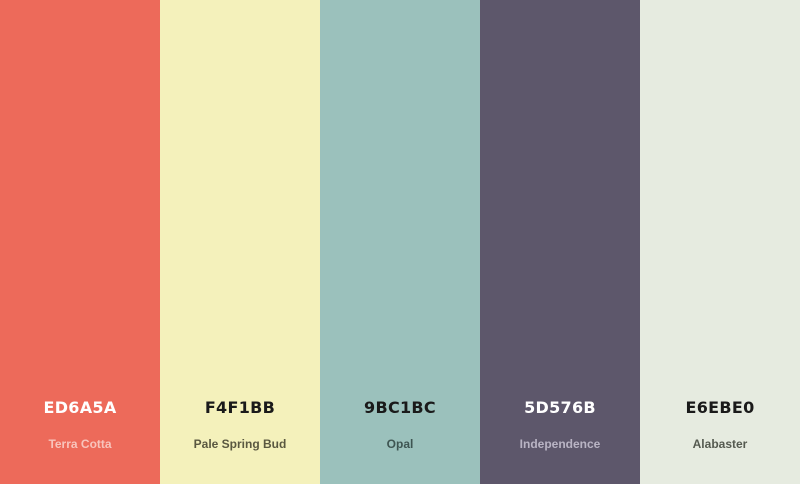 The width and height of the screenshot is (800, 484). Describe the element at coordinates (80, 444) in the screenshot. I see `color-name: Terra Cotta` at that location.